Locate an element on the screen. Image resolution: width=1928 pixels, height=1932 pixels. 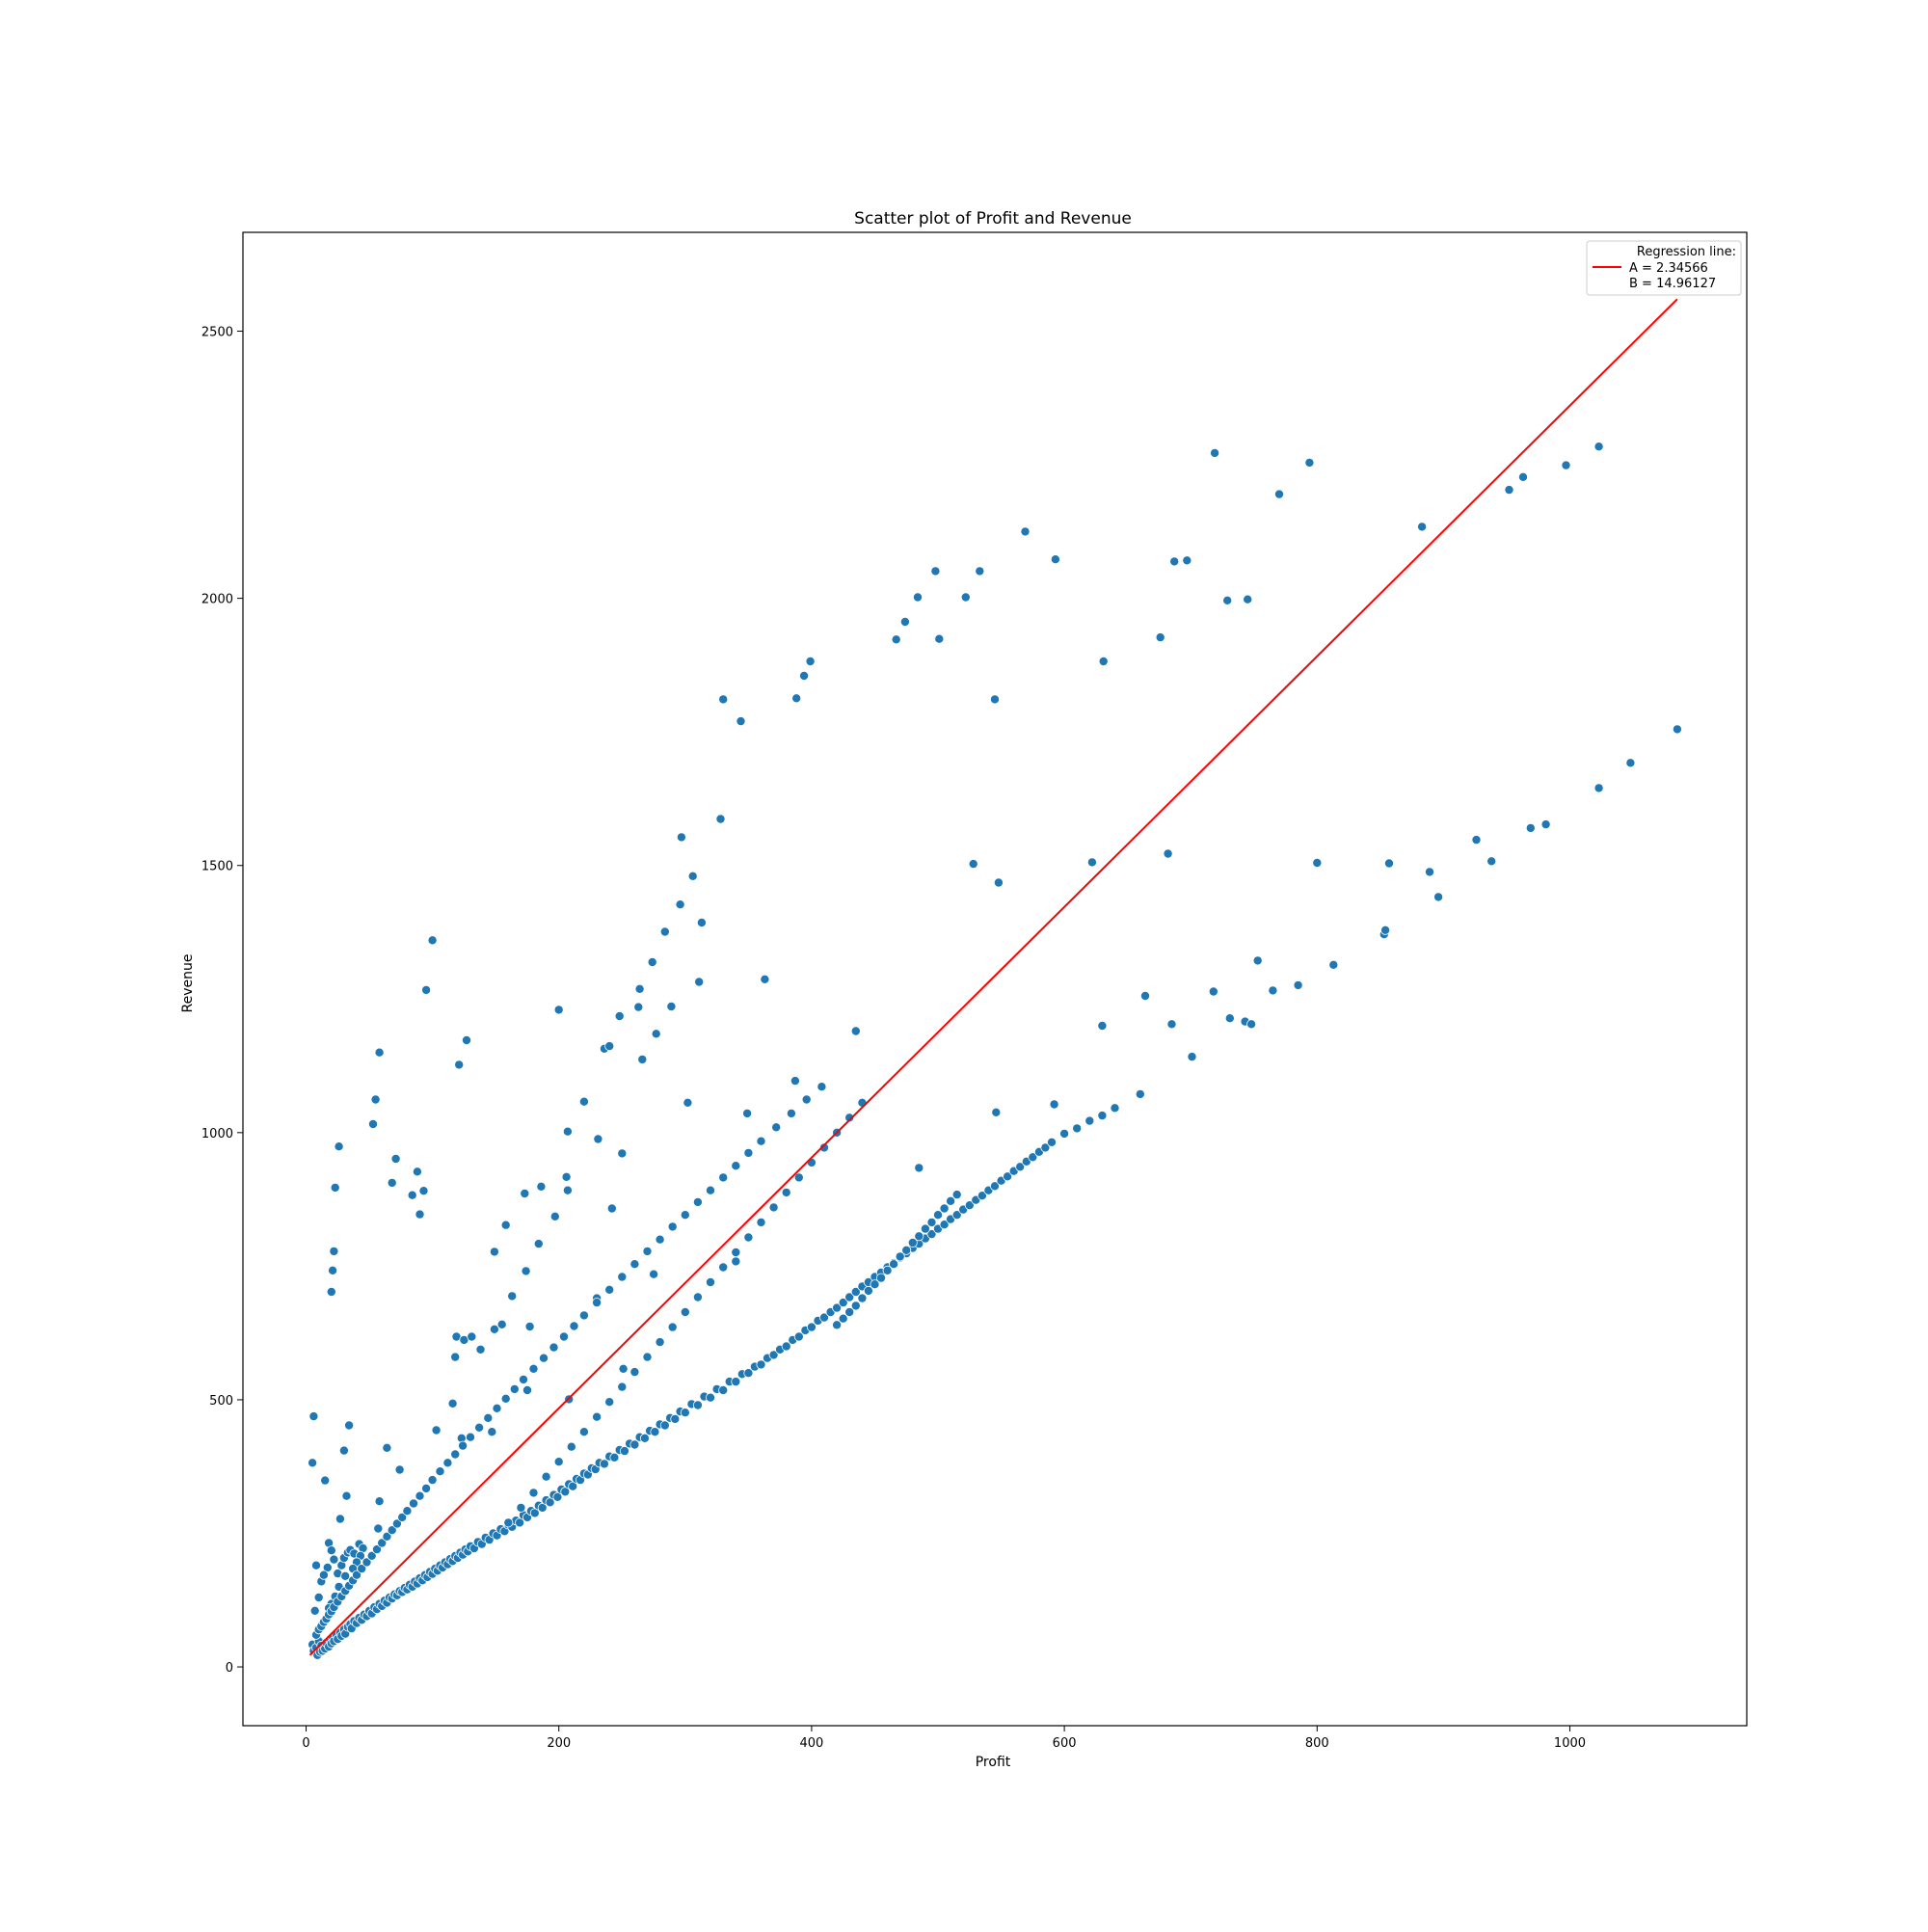
x-tick-label: 1000 is located at coordinates (1570, 1744).